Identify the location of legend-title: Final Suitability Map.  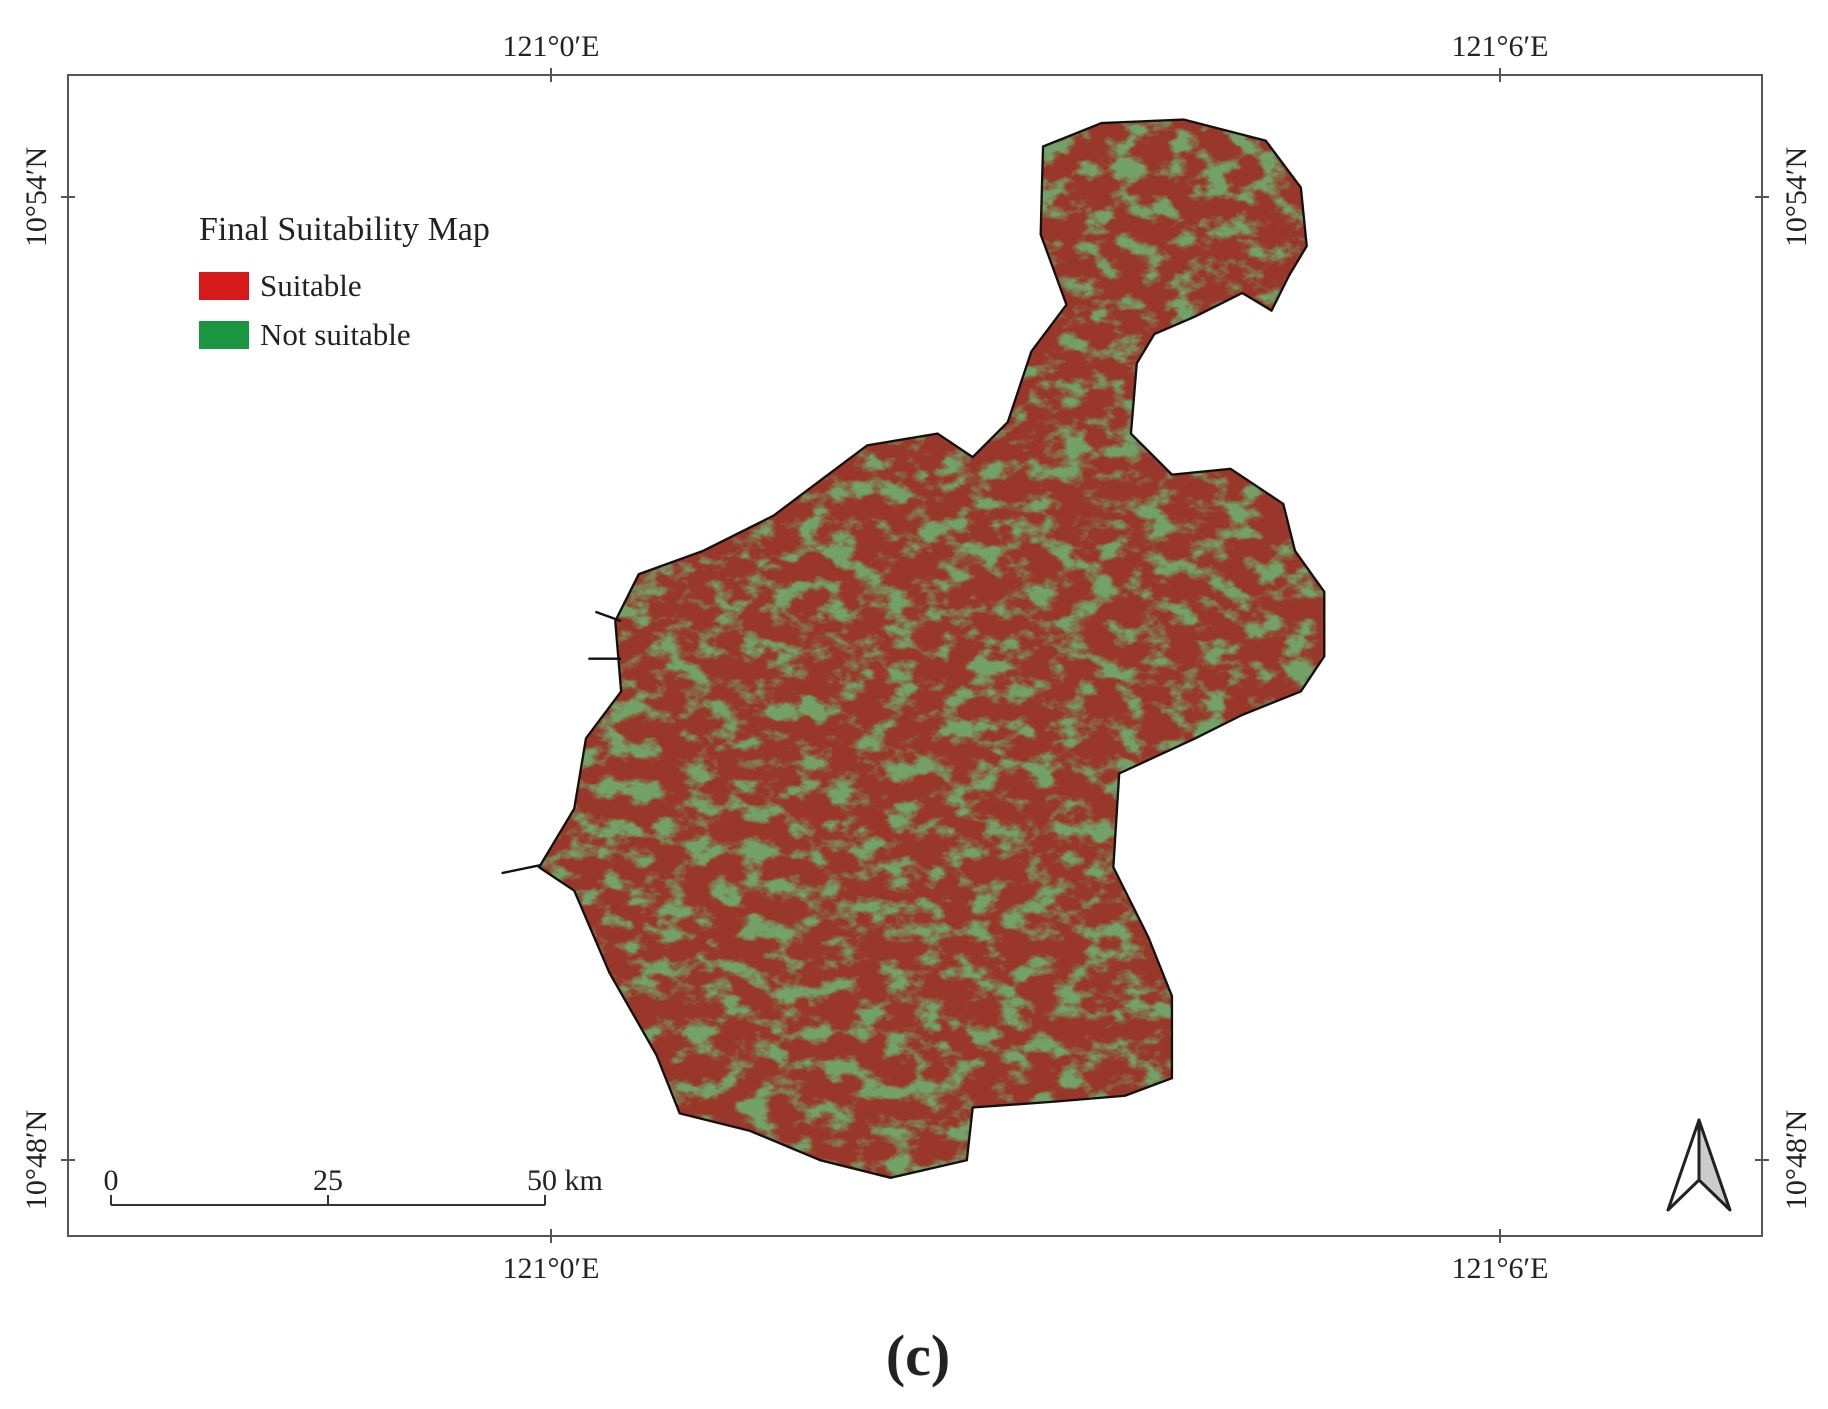
(344, 229).